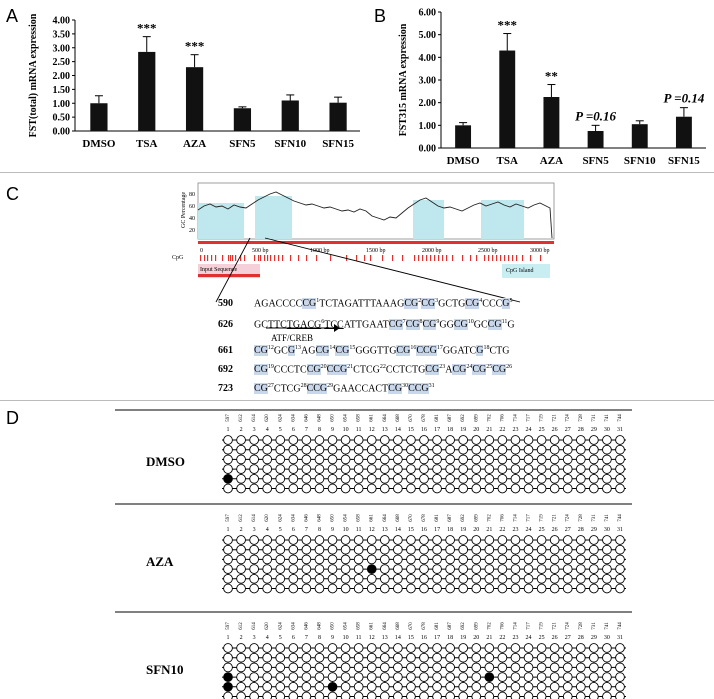 The image size is (714, 699). I want to click on cpg-index: 22, so click(382, 367).